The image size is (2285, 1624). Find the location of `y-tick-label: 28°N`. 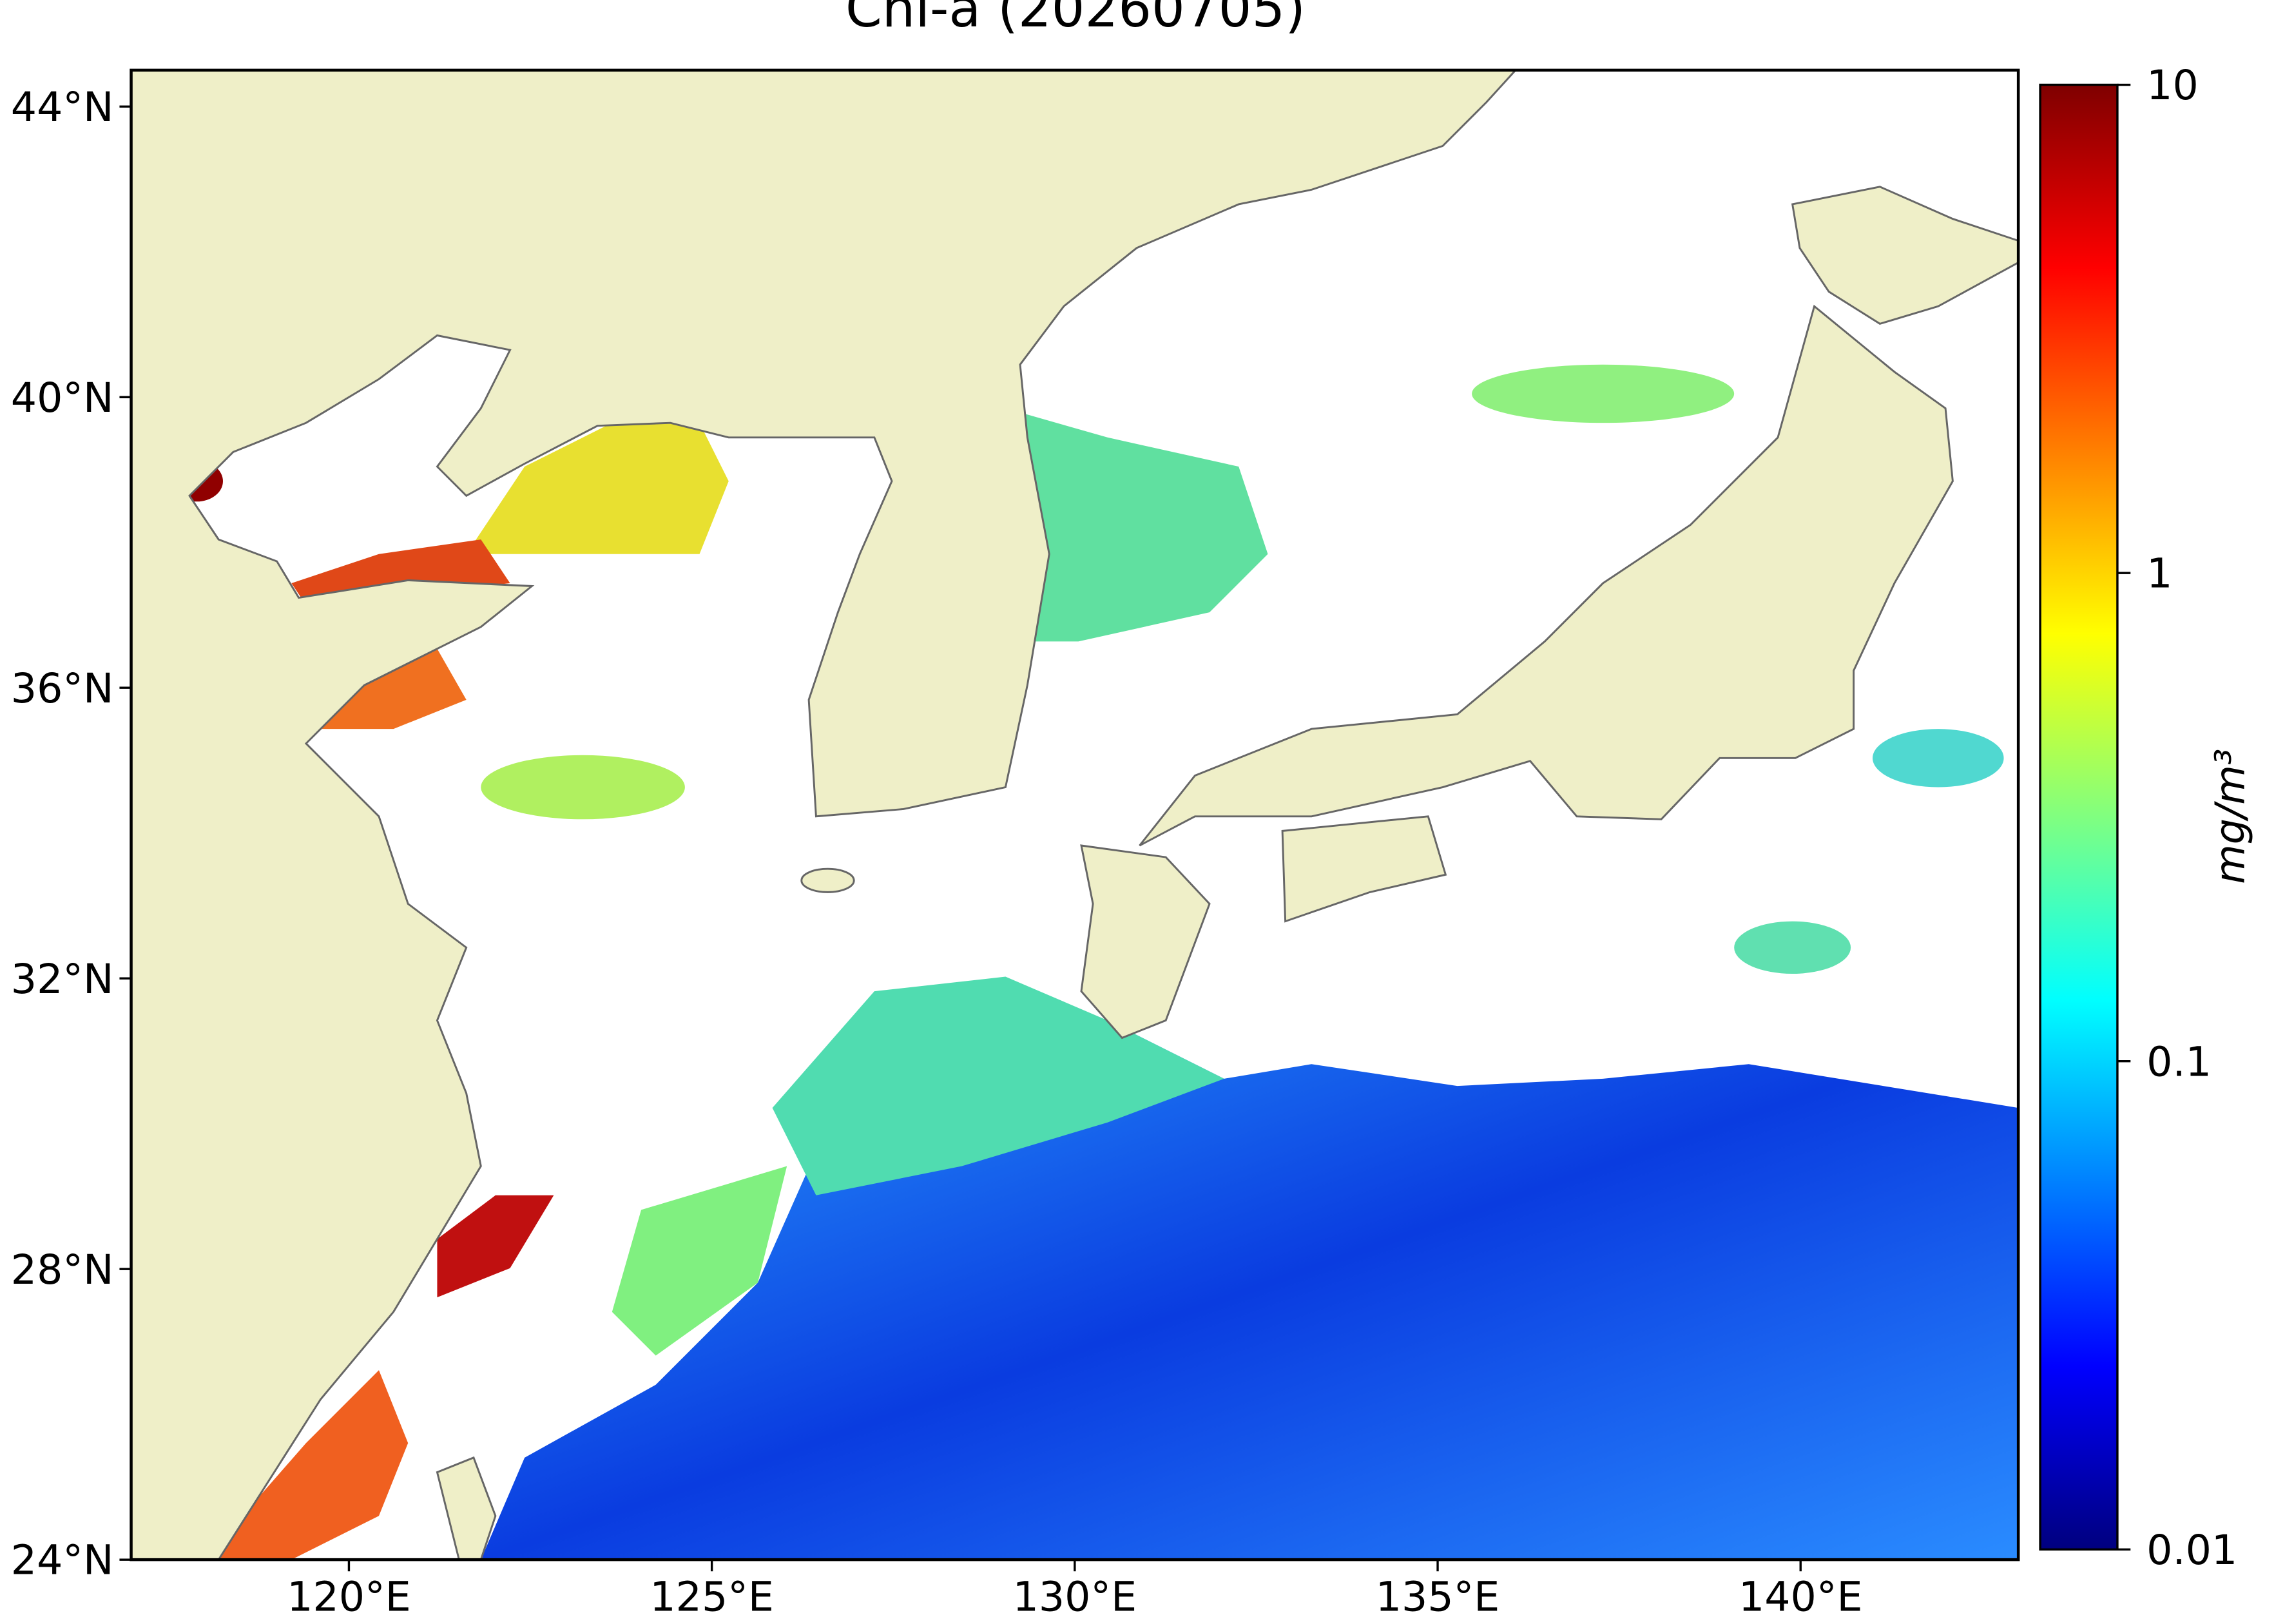

y-tick-label: 28°N is located at coordinates (62, 1270).